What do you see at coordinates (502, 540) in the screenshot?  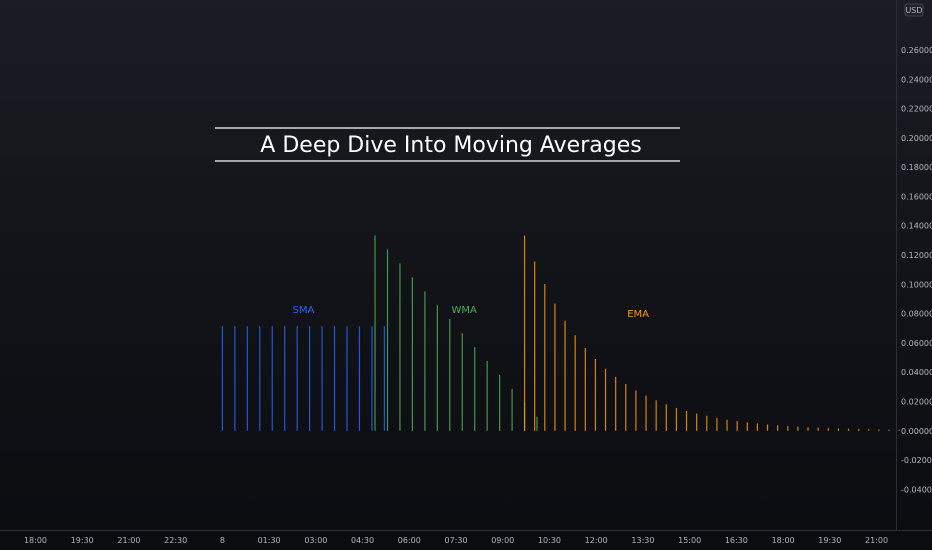 I see `x-tick-label: 09:00` at bounding box center [502, 540].